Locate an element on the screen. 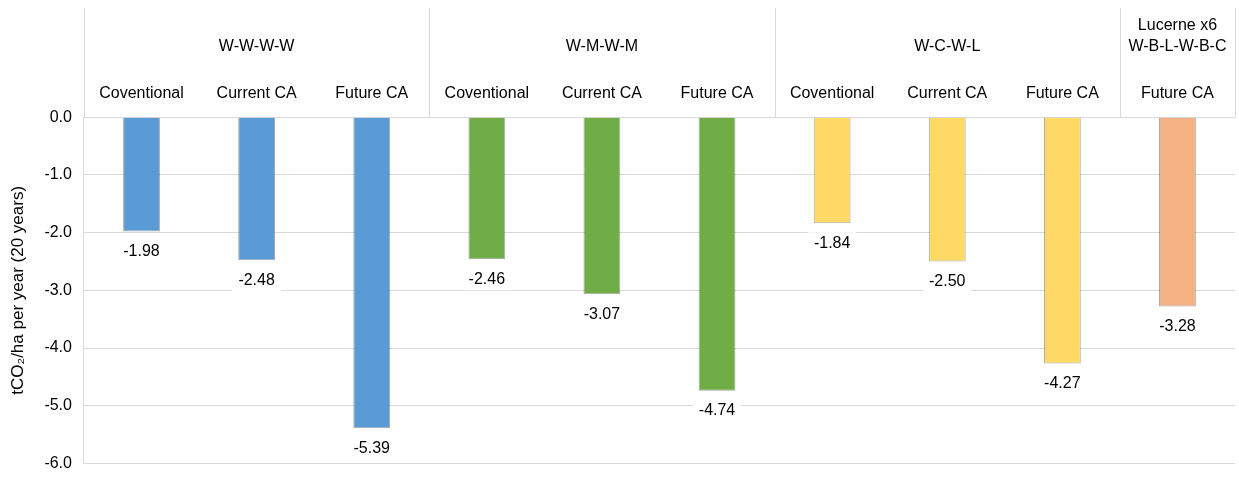 This screenshot has width=1239, height=485. data-label: -1.98 is located at coordinates (141, 250).